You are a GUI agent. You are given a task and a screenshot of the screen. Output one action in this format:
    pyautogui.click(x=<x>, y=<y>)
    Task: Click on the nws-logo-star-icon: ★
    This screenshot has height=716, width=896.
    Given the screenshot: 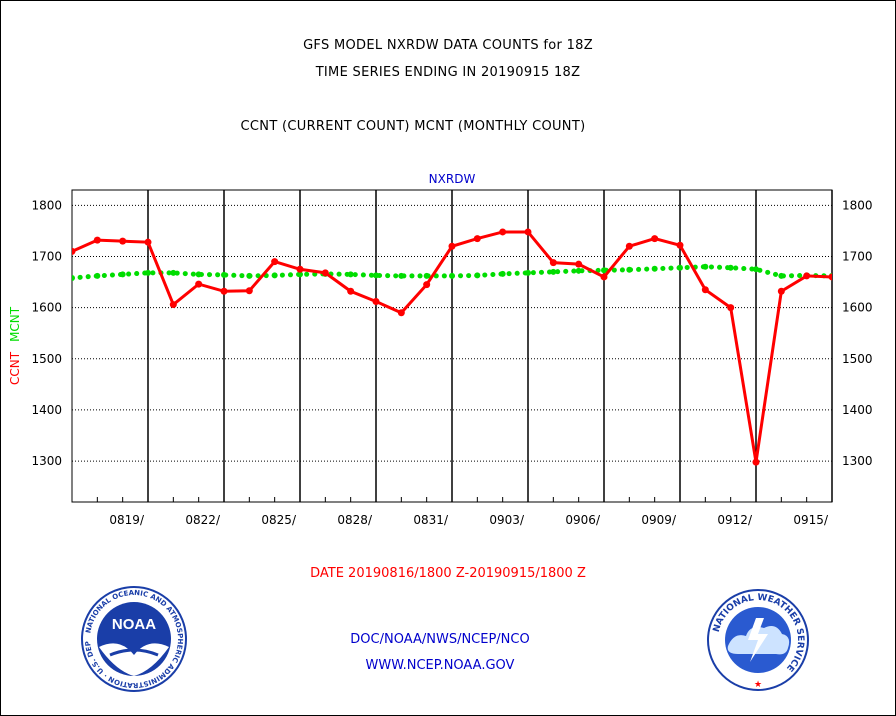 What is the action you would take?
    pyautogui.click(x=758, y=685)
    